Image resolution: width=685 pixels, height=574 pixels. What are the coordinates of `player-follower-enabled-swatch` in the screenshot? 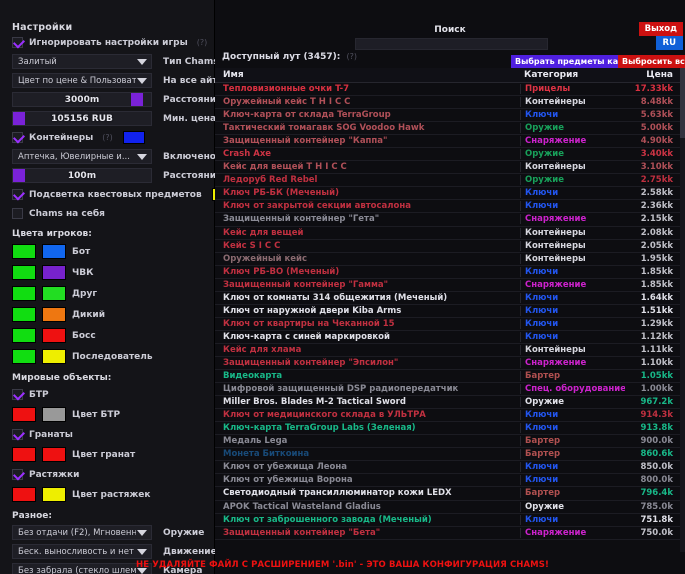 It's located at (24, 356).